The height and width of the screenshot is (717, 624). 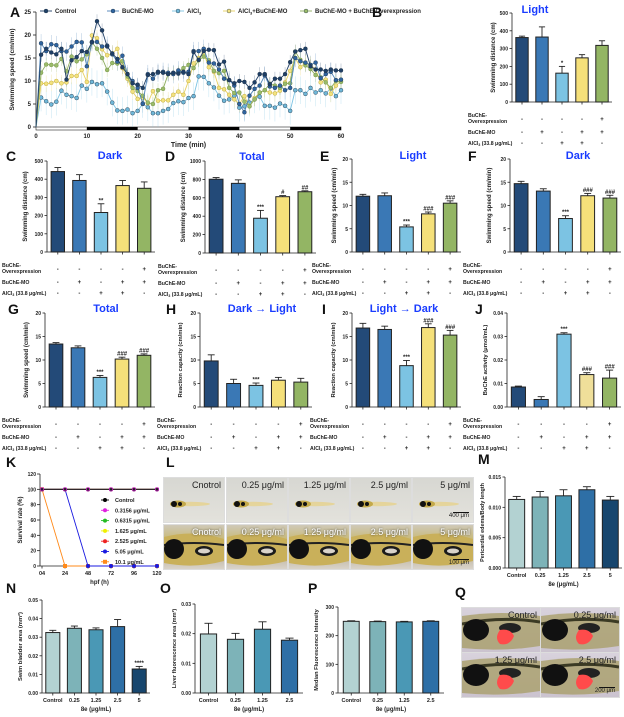 What do you see at coordinates (501, 676) in the screenshot?
I see `larva-liver-icon` at bounding box center [501, 676].